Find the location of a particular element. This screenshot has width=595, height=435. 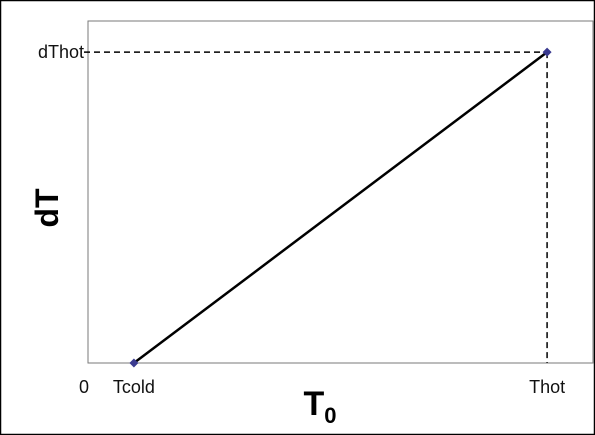

x-tick-label-thot: Thot is located at coordinates (547, 387).